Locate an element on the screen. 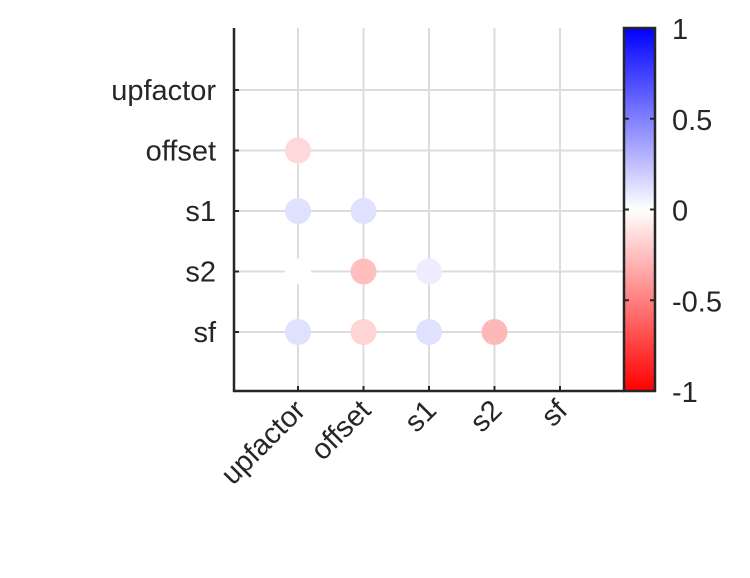 The width and height of the screenshot is (750, 578). point-sf-s1 is located at coordinates (429, 332).